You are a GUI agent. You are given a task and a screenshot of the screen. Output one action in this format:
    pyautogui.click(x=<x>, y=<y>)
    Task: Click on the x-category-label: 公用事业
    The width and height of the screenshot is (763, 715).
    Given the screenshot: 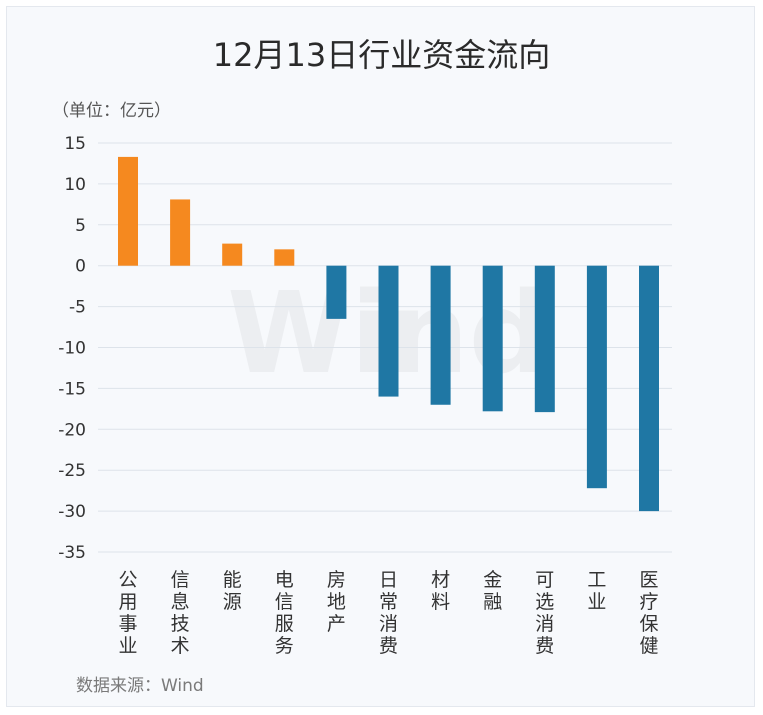 What is the action you would take?
    pyautogui.click(x=127, y=613)
    